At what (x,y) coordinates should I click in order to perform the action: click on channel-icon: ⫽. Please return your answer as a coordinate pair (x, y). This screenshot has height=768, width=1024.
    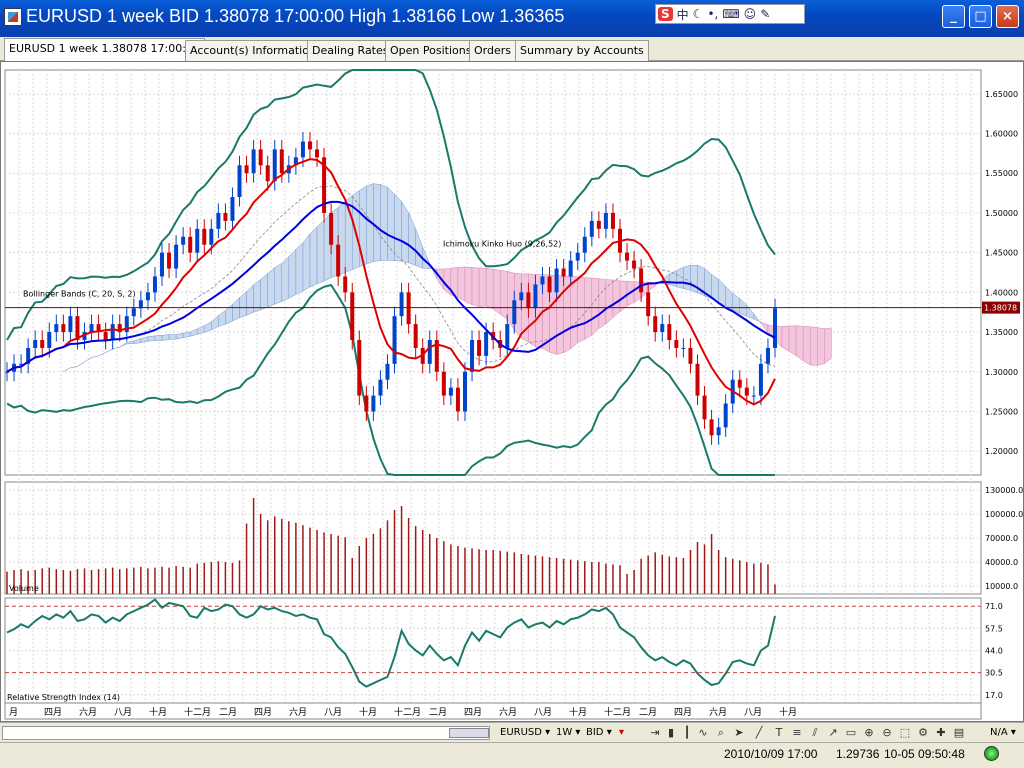
    Looking at the image, I should click on (815, 732).